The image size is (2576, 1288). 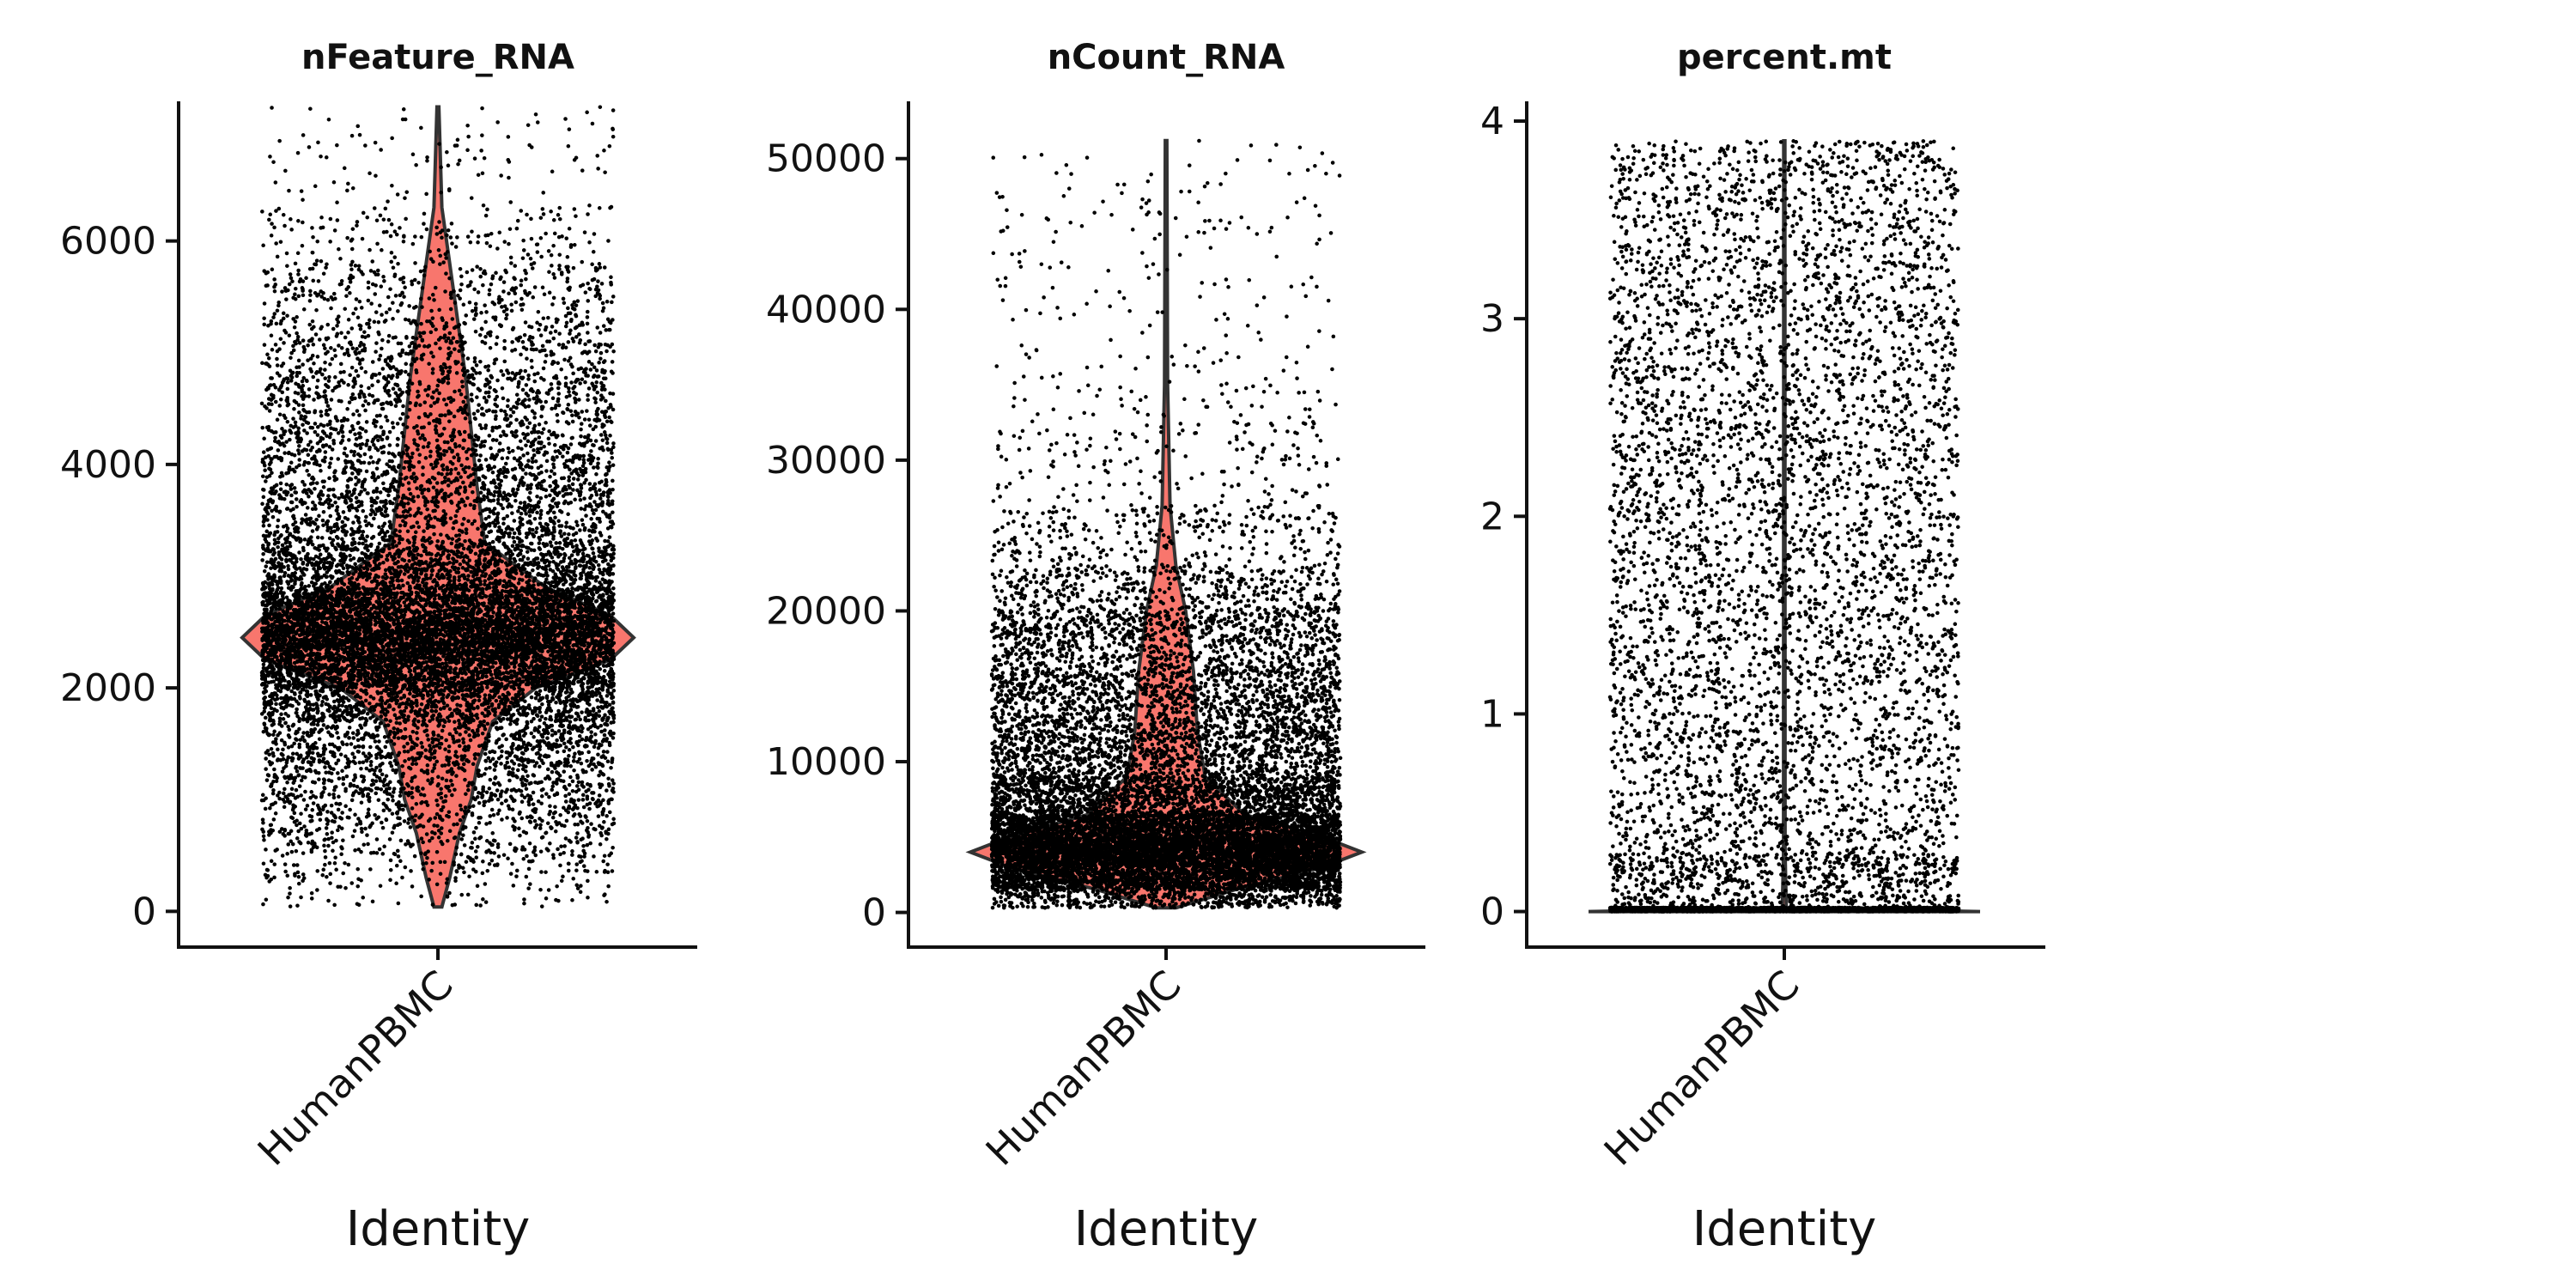 I want to click on y-tick-label: 3, so click(x=1492, y=319).